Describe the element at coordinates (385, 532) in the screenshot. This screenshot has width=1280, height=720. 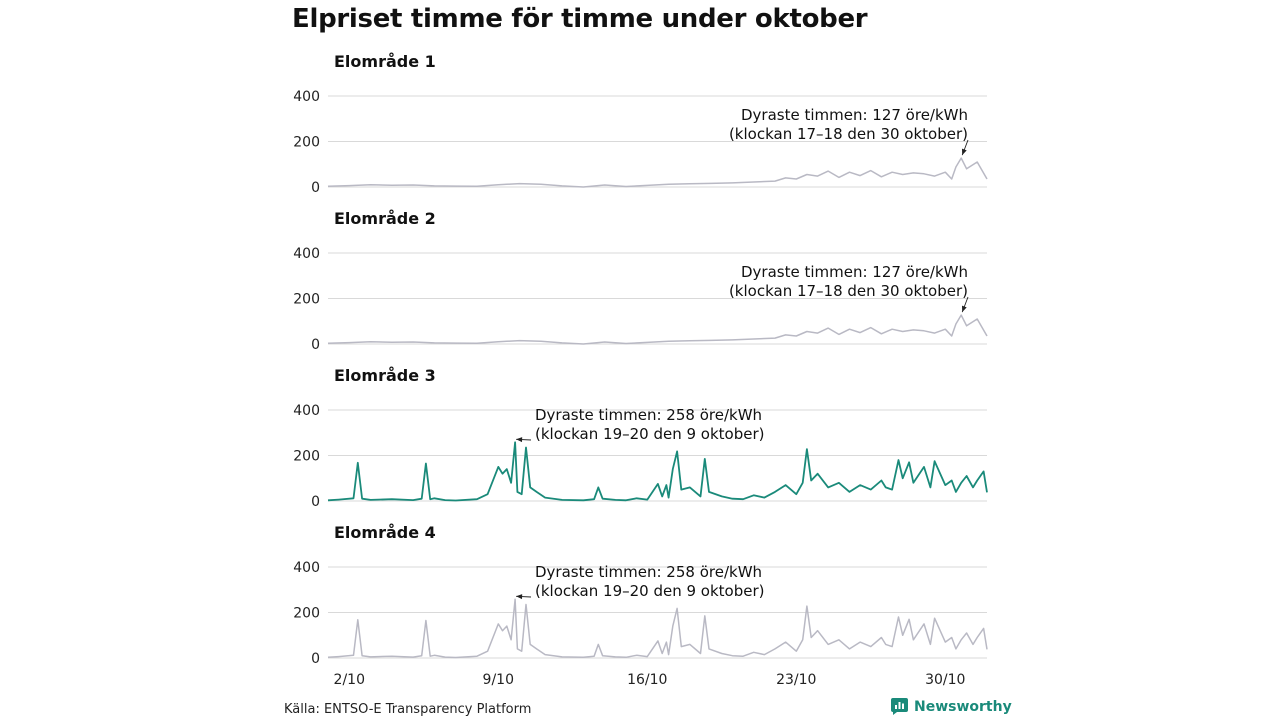
I see `panel-title: Elområde 4` at that location.